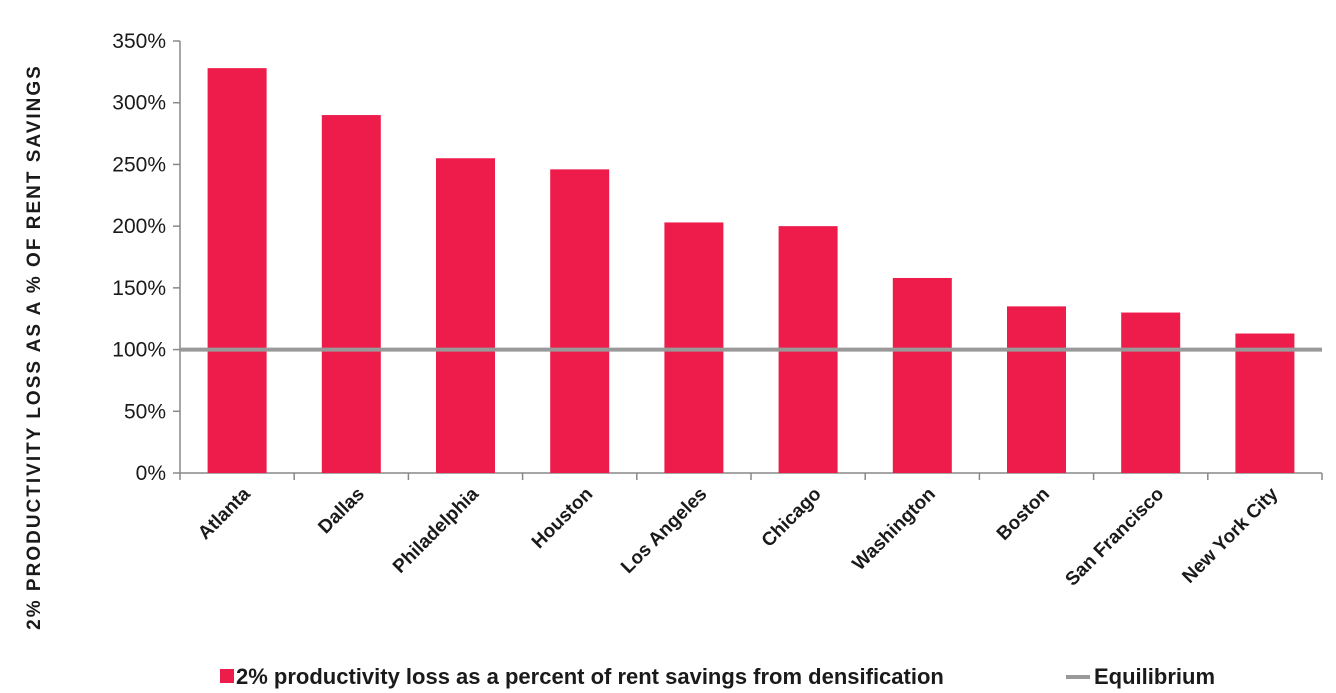 The height and width of the screenshot is (693, 1336). What do you see at coordinates (792, 518) in the screenshot?
I see `x-category-label: Chicago` at bounding box center [792, 518].